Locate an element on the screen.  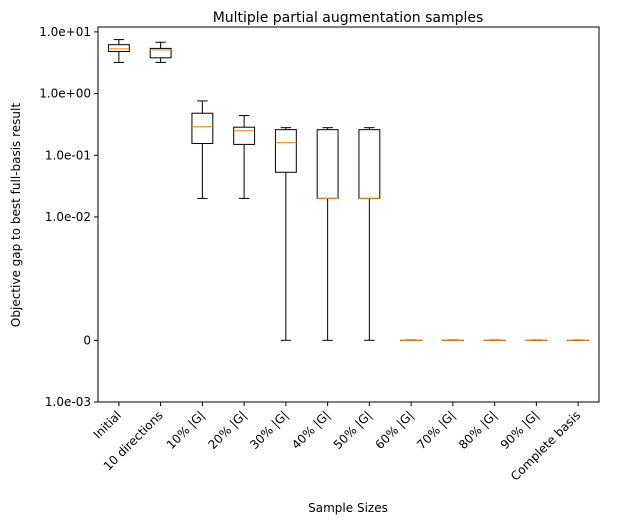
y-tick-label: 1.0e-01 is located at coordinates (68, 155).